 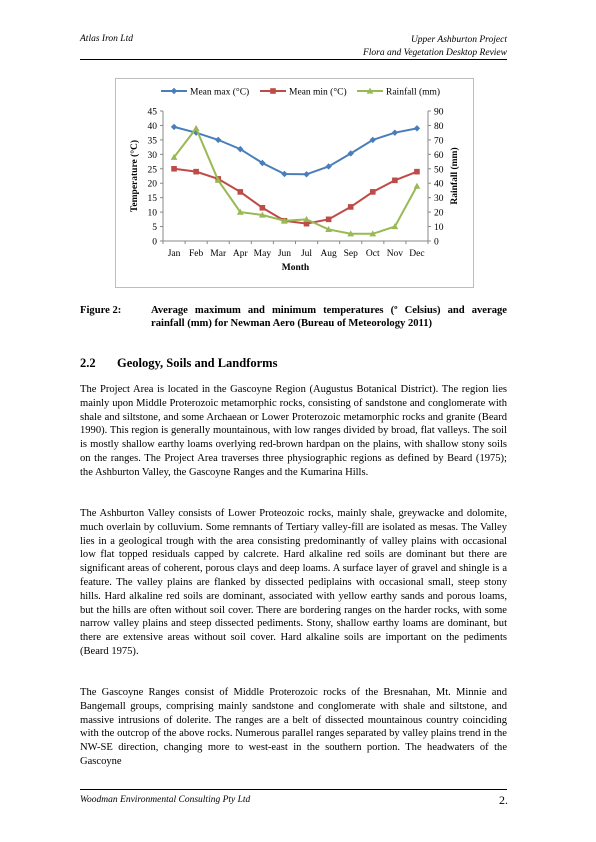 What do you see at coordinates (106, 39) in the screenshot?
I see `header-company: Atlas Iron Ltd` at bounding box center [106, 39].